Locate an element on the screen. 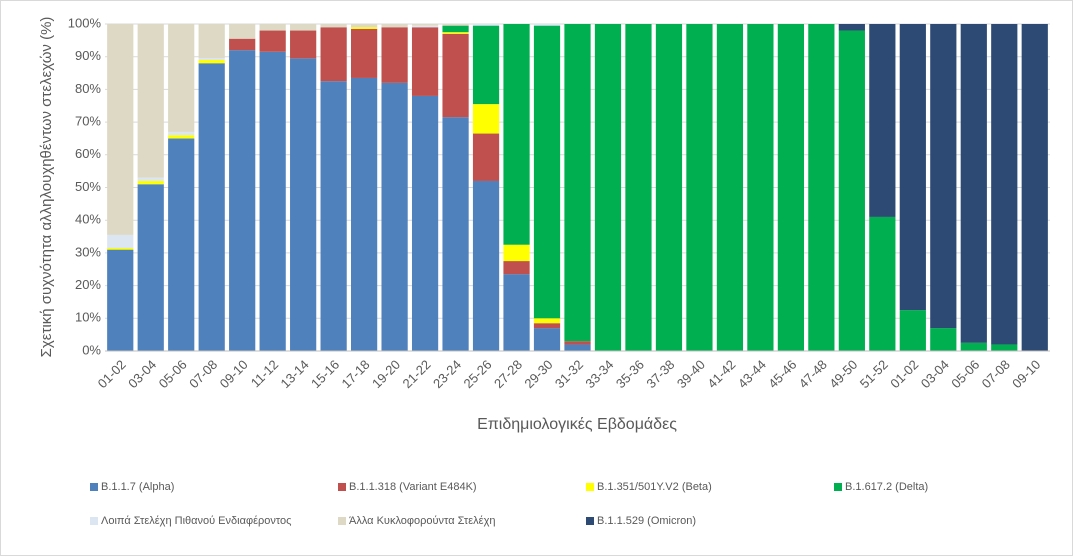  legend-label: B.1.1.529 (Omicron) is located at coordinates (646, 521).